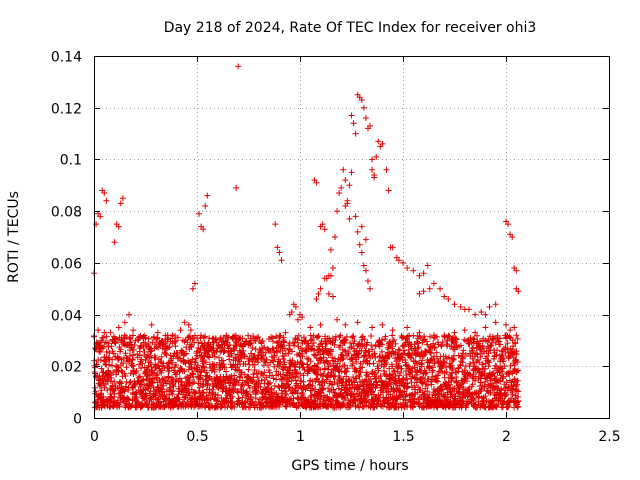 This screenshot has height=480, width=640. Describe the element at coordinates (66, 368) in the screenshot. I see `y-tick-label: 0.02` at that location.